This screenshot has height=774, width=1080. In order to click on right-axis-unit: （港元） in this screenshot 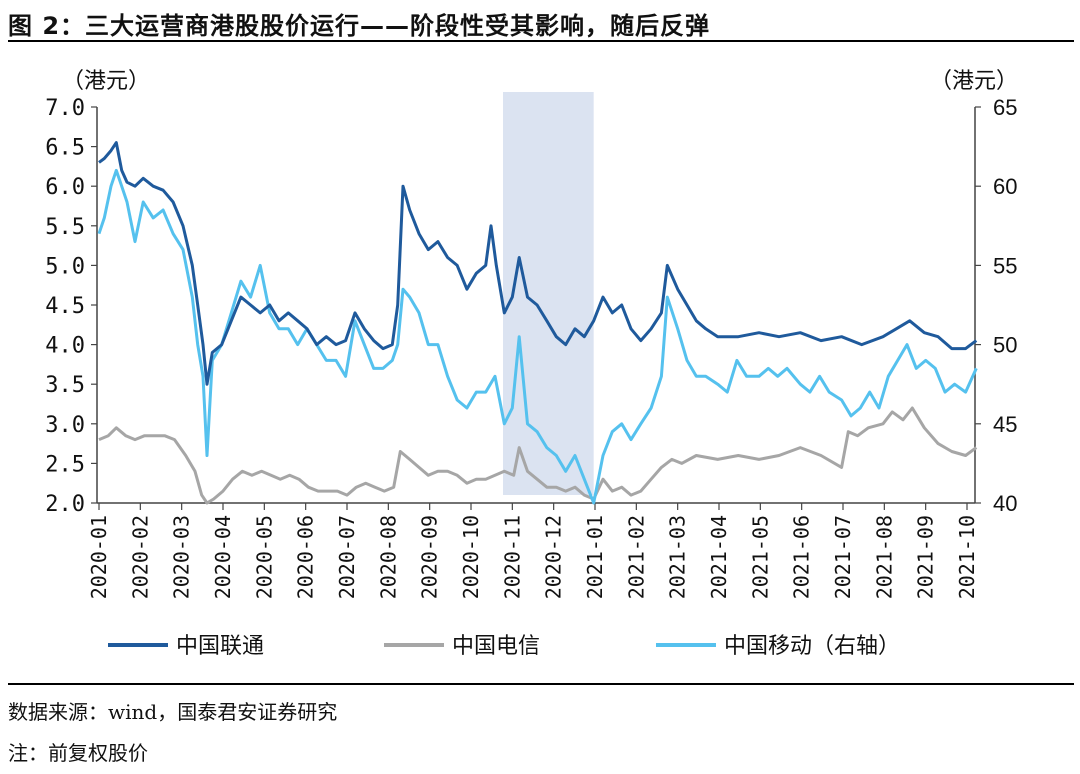, I will do `click(974, 81)`.